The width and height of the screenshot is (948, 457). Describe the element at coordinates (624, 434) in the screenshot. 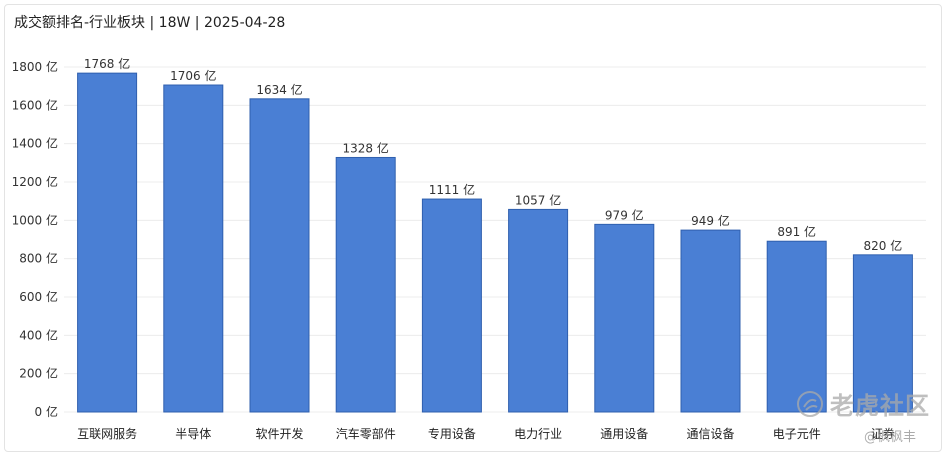

I see `x-tick-label: 通用设备` at that location.